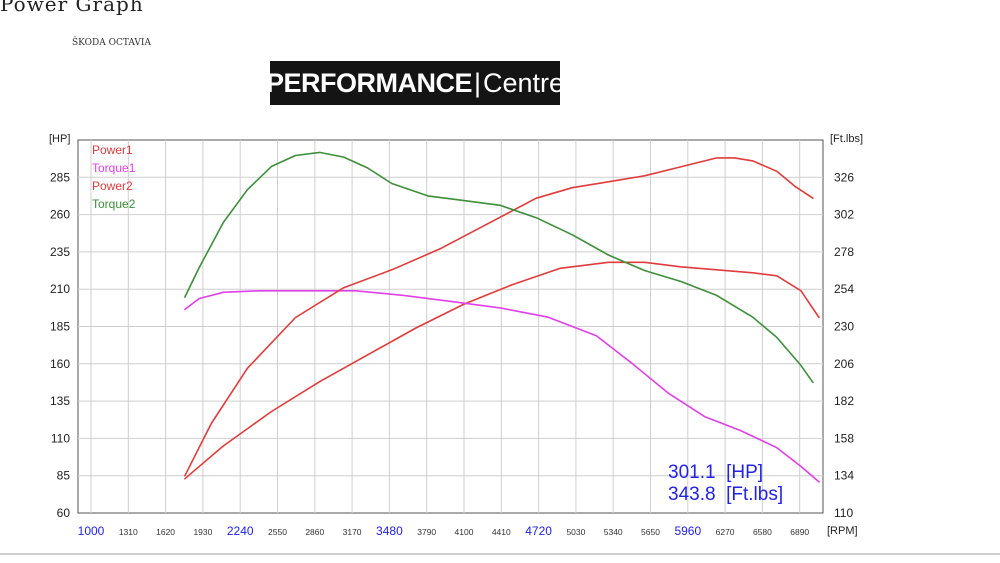 Image resolution: width=1000 pixels, height=563 pixels. I want to click on legend-entry: Torque2, so click(114, 204).